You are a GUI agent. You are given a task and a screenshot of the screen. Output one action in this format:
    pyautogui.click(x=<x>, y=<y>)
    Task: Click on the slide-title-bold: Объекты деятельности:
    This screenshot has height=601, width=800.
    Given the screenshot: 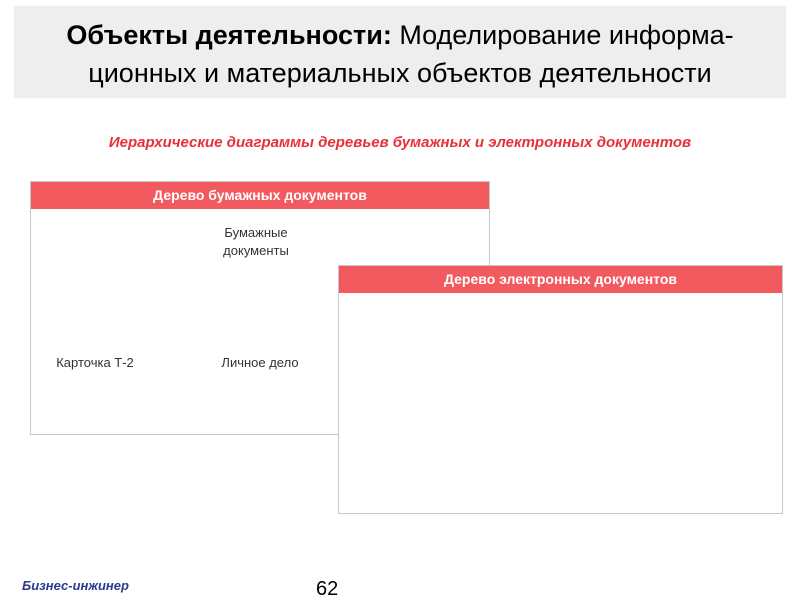 What is the action you would take?
    pyautogui.click(x=229, y=35)
    